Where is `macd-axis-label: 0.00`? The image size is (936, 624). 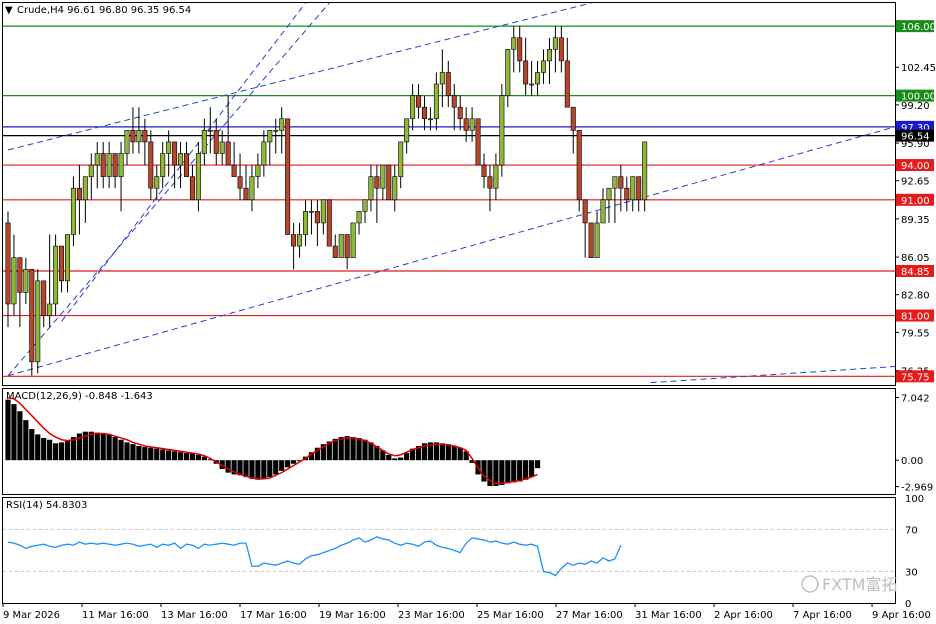 macd-axis-label: 0.00 is located at coordinates (912, 461).